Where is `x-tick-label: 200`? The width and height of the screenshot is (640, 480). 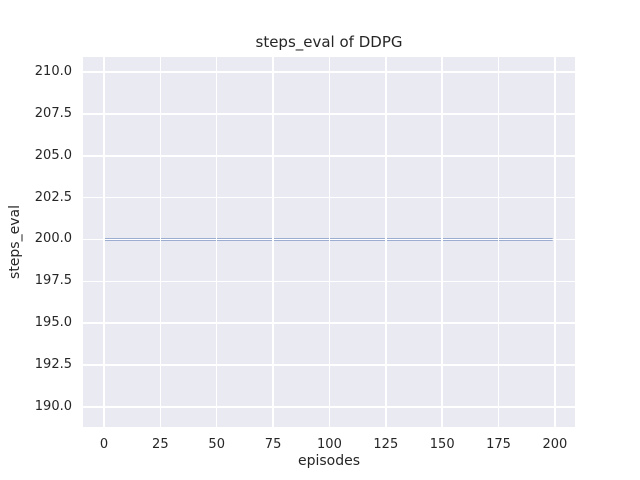 x-tick-label: 200 is located at coordinates (555, 444).